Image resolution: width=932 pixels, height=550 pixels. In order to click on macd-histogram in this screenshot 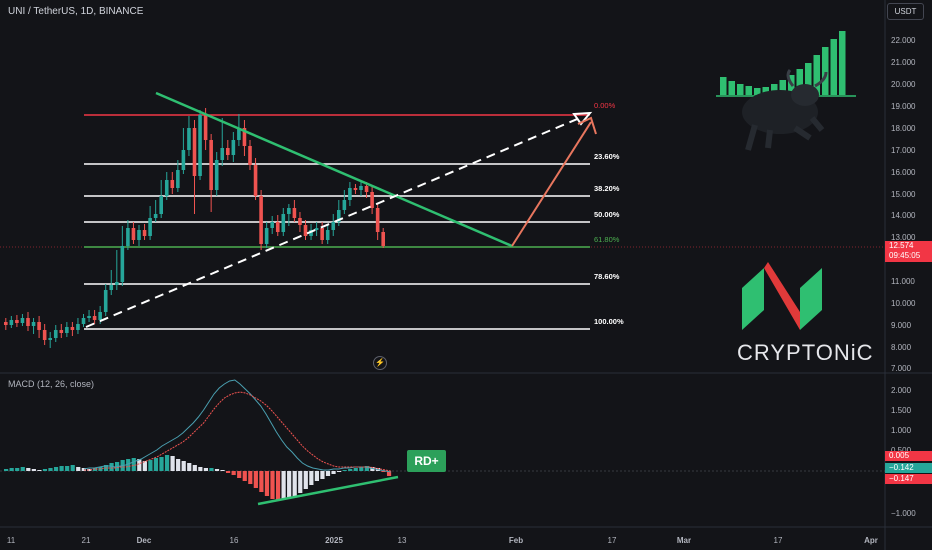, I will do `click(198, 478)`.